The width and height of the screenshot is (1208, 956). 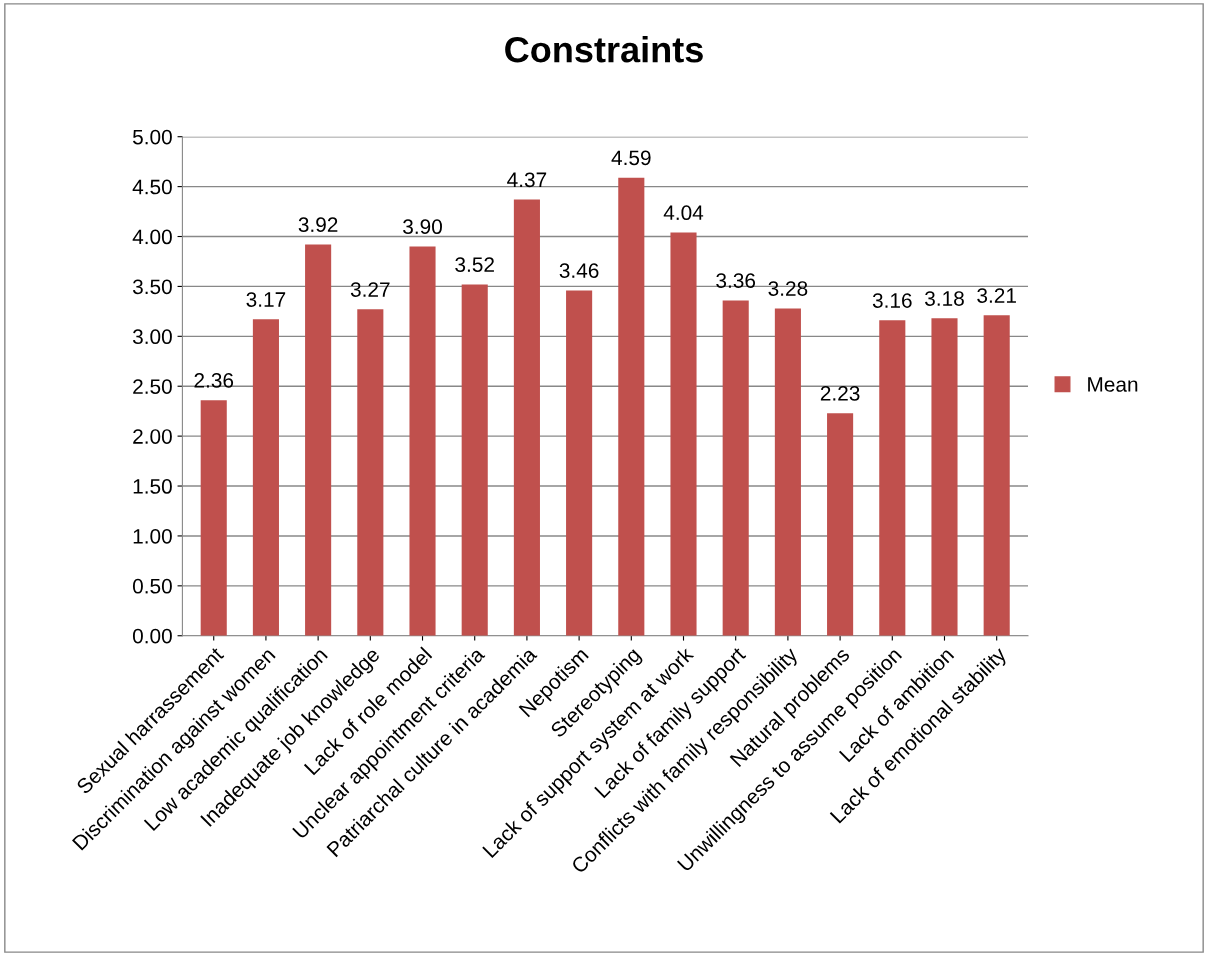 What do you see at coordinates (152, 337) in the screenshot?
I see `y-tick-label: 3.00` at bounding box center [152, 337].